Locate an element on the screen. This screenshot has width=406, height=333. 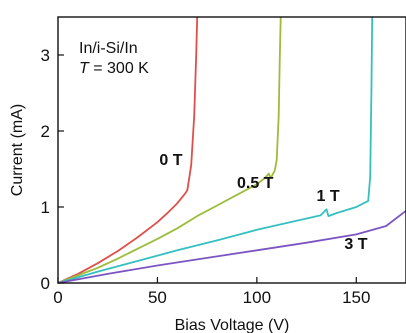
annotation-line2: T = 300 K is located at coordinates (114, 68).